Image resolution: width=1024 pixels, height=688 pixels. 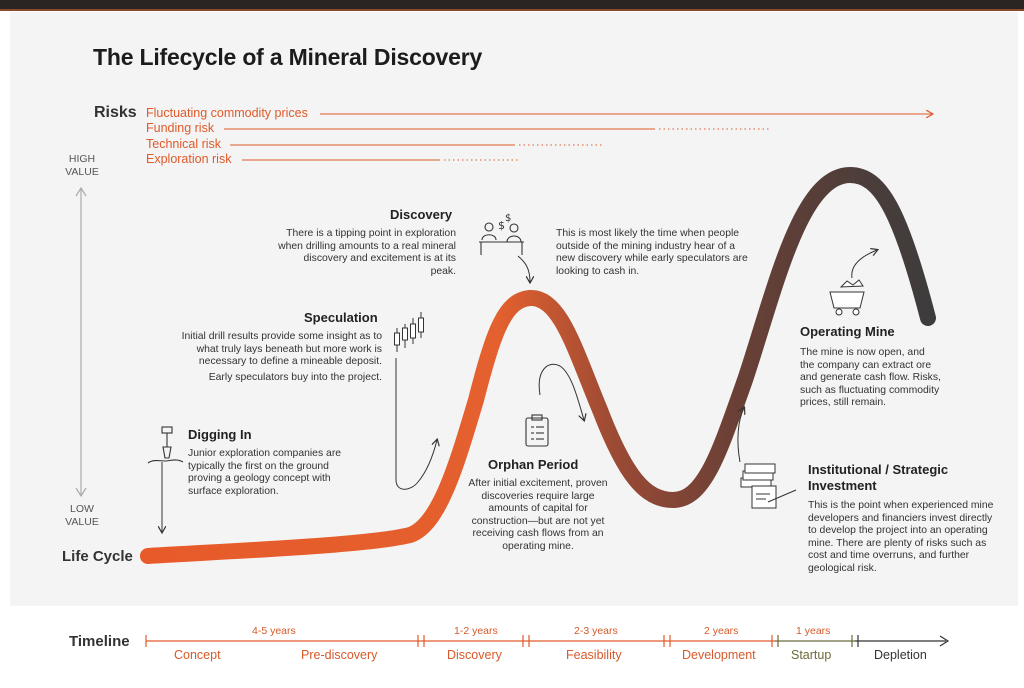 I want to click on speculation-arrow, so click(x=416, y=424).